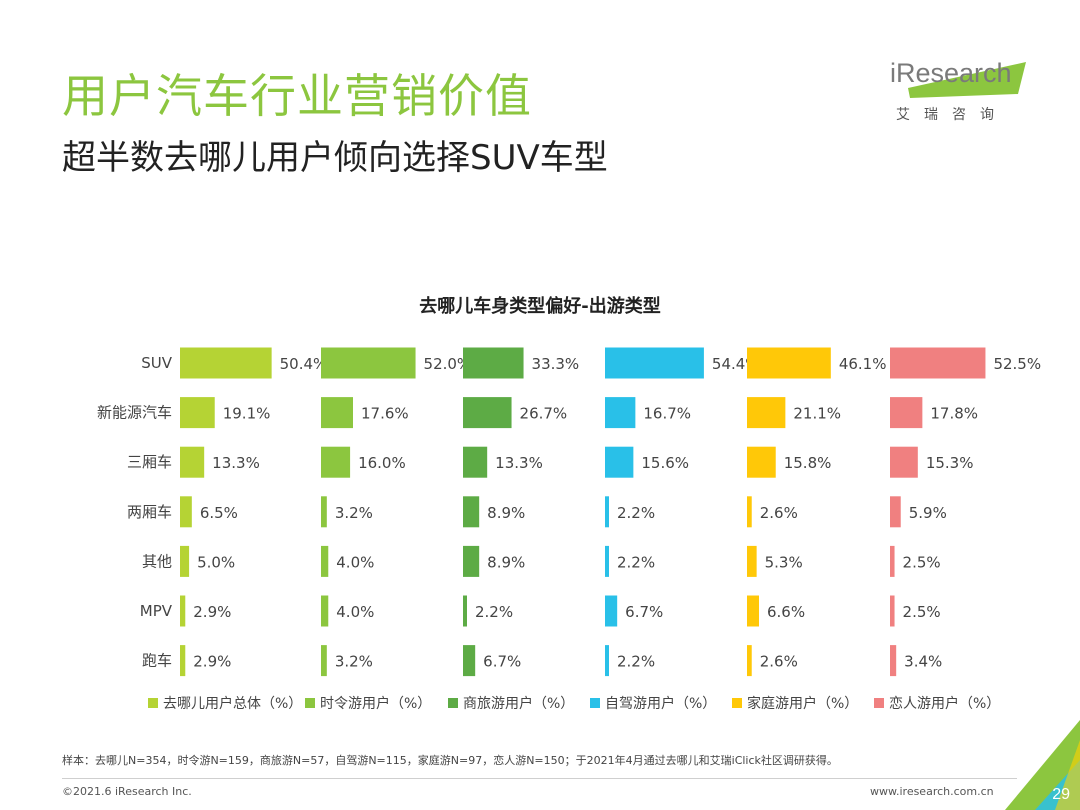  I want to click on page-number: 29, so click(1061, 794).